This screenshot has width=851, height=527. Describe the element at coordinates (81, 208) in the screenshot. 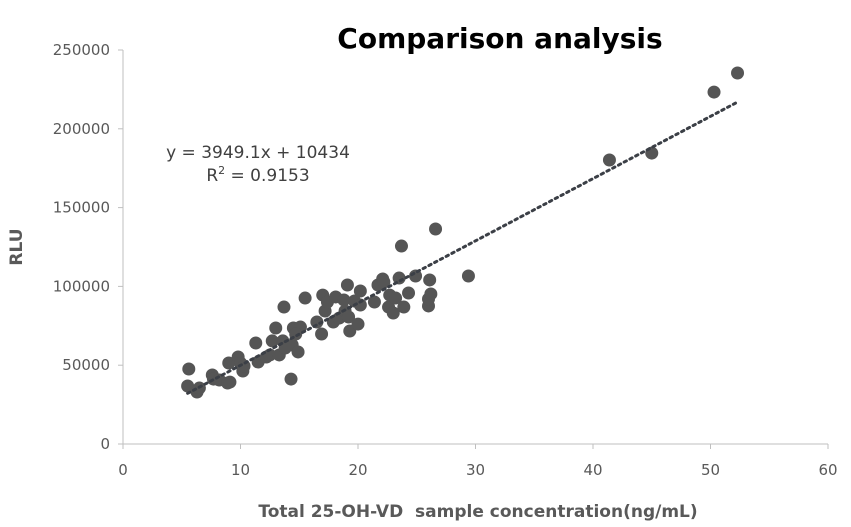

I see `y-tick-label: 150000` at that location.